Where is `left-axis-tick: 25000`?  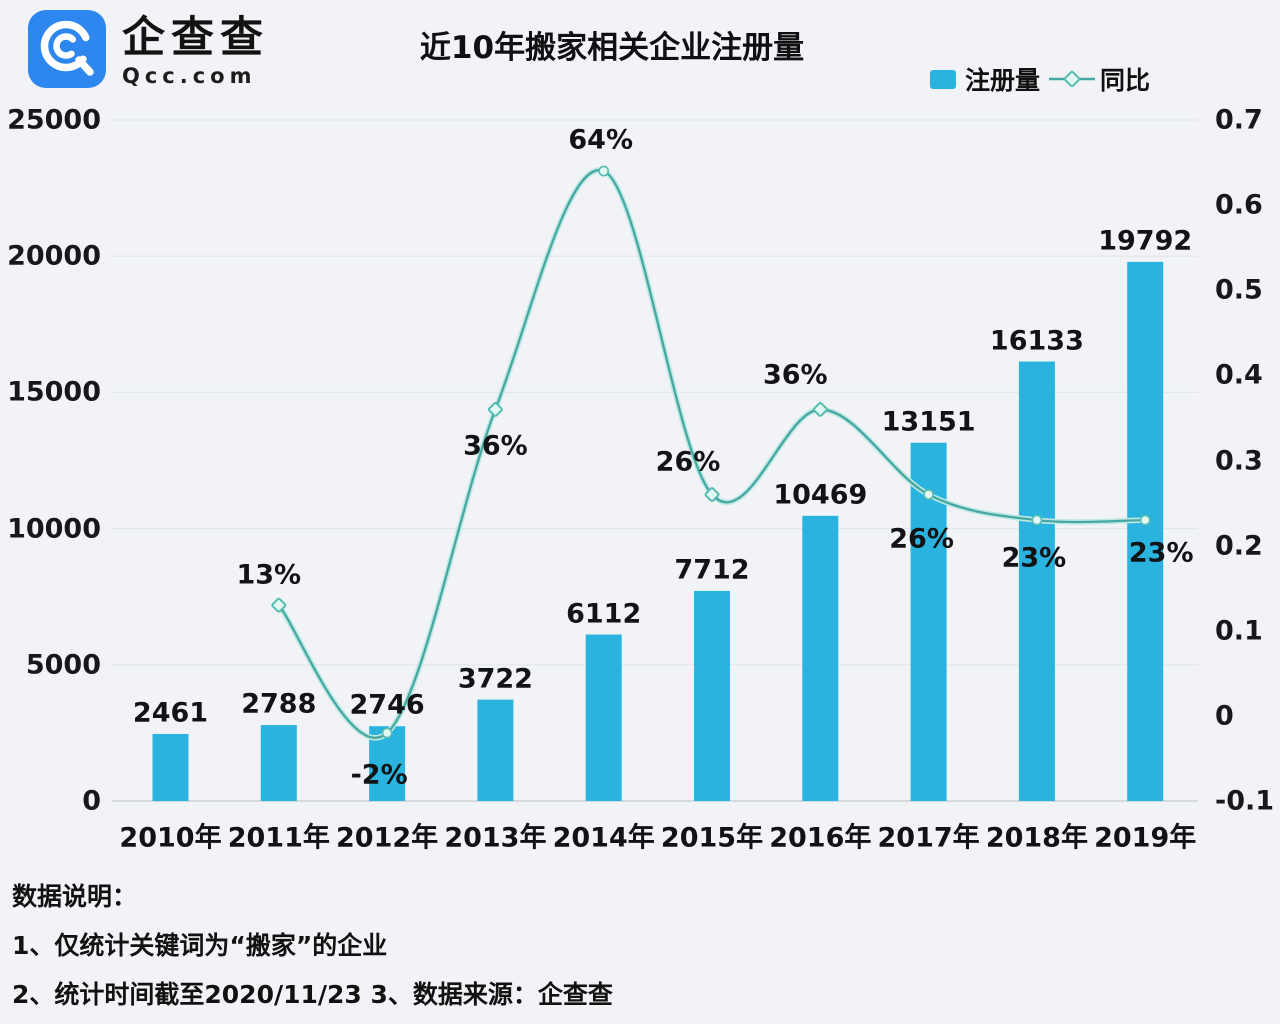 left-axis-tick: 25000 is located at coordinates (54, 120).